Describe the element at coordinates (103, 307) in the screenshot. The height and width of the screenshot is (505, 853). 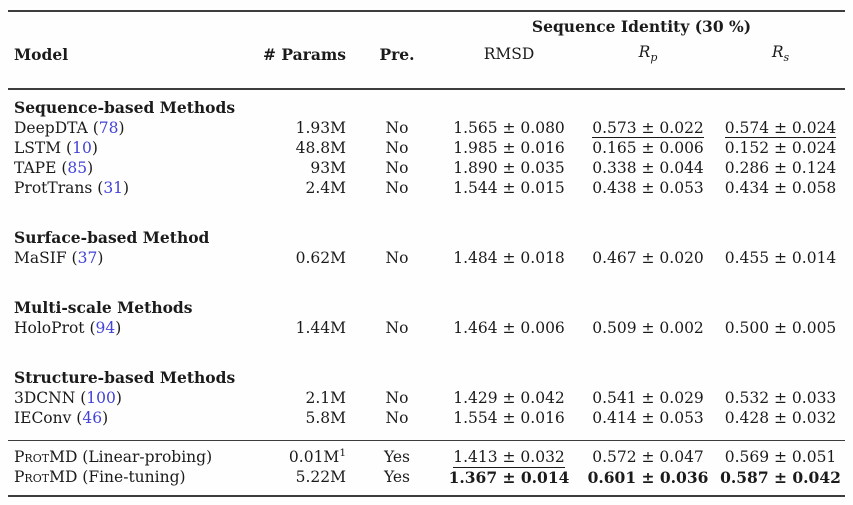
I see `section-heading: Multi-scale Methods` at that location.